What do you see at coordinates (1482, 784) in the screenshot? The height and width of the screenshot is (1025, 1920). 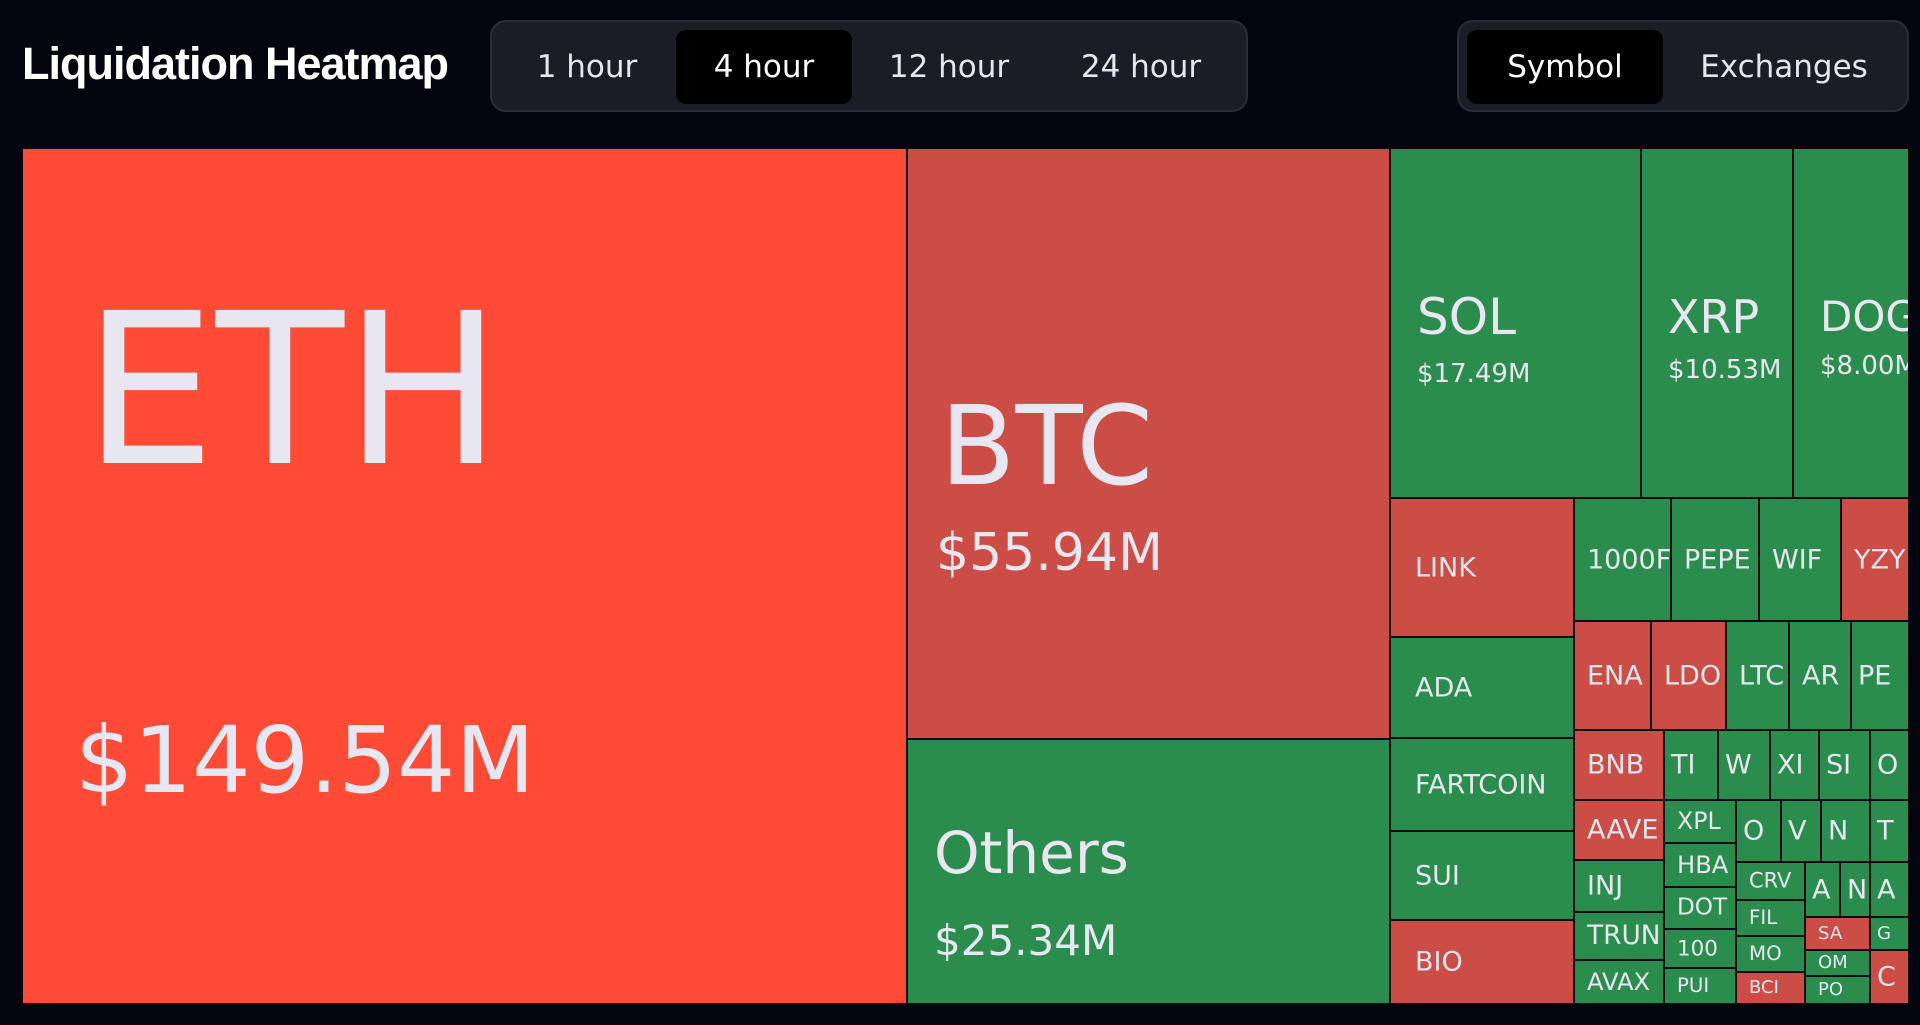 I see `tile-fartcoin: FARTCOIN` at bounding box center [1482, 784].